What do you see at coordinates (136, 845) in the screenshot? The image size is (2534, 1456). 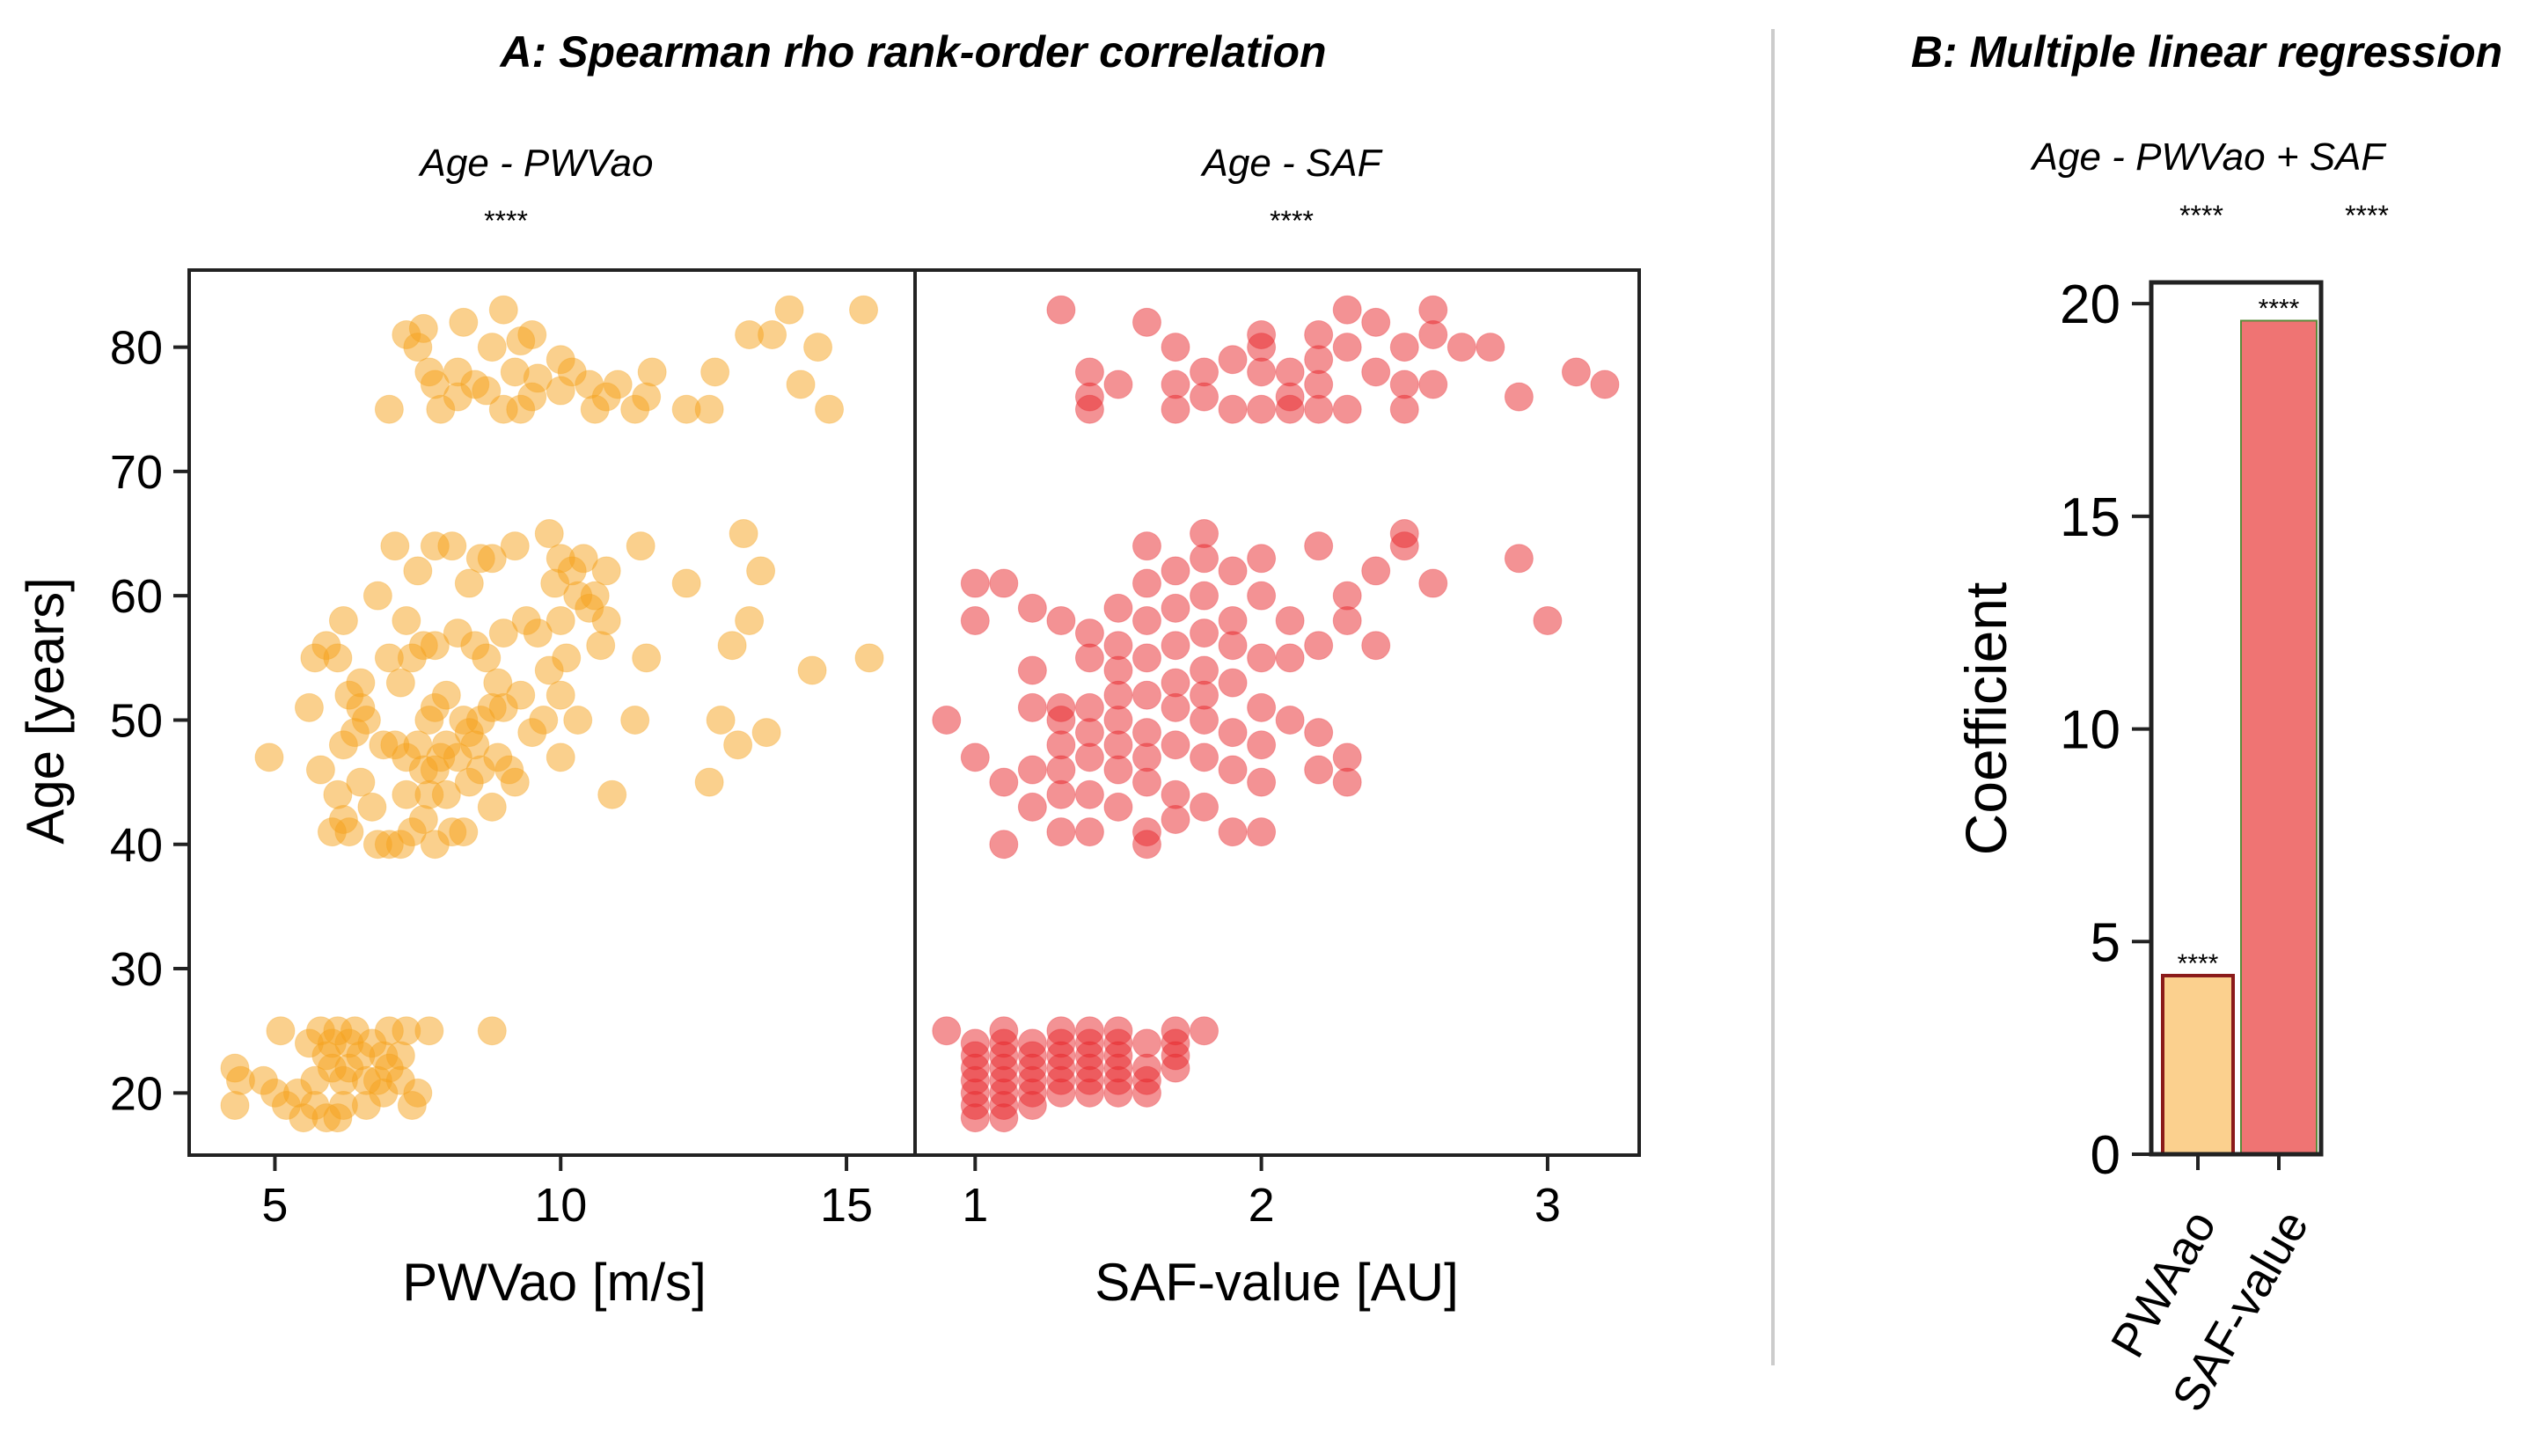 I see `y-tick-label: 40` at bounding box center [136, 845].